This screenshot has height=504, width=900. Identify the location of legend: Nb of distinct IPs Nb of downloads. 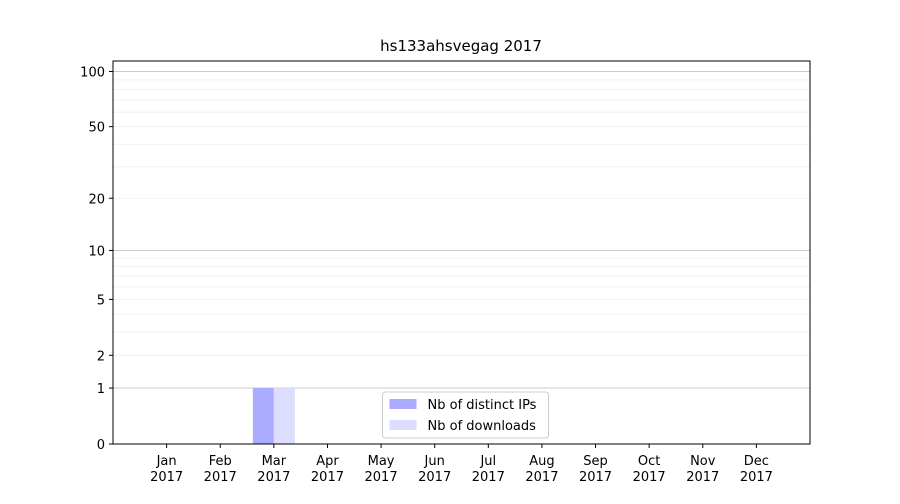
(465, 415).